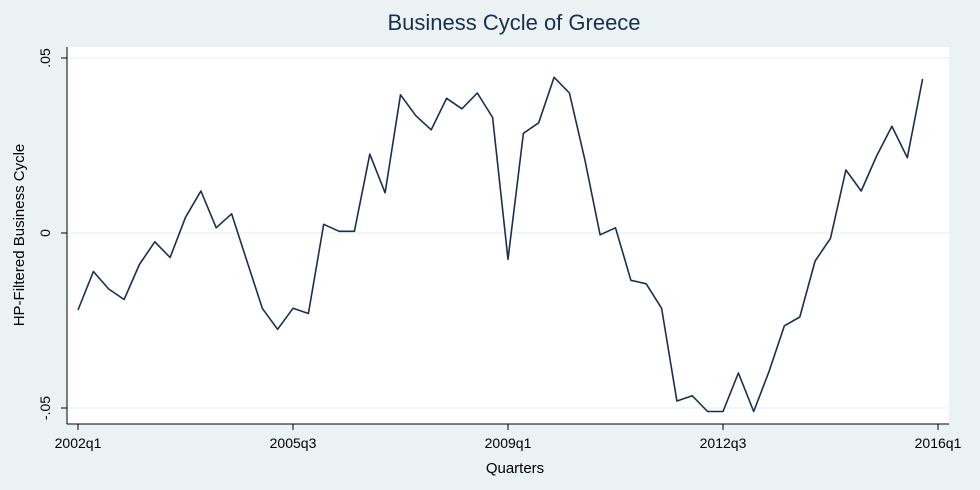 The height and width of the screenshot is (490, 980). I want to click on y-tick-label: .05, so click(45, 58).